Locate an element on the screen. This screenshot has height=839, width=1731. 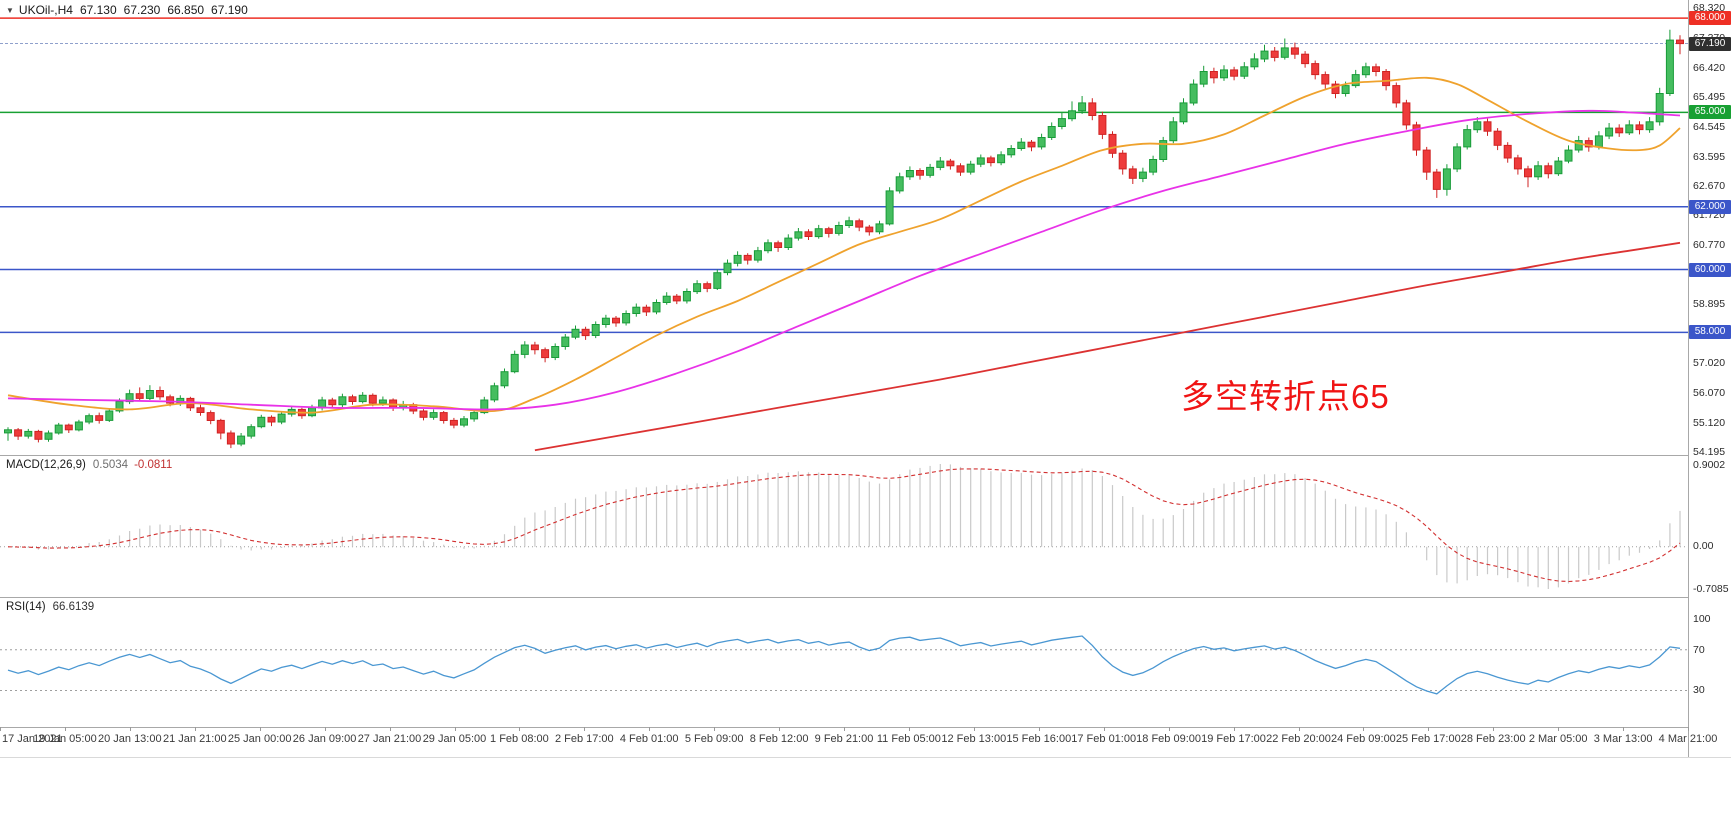
rsi-label-row: RSI(14) 66.6139 is located at coordinates (50, 607).